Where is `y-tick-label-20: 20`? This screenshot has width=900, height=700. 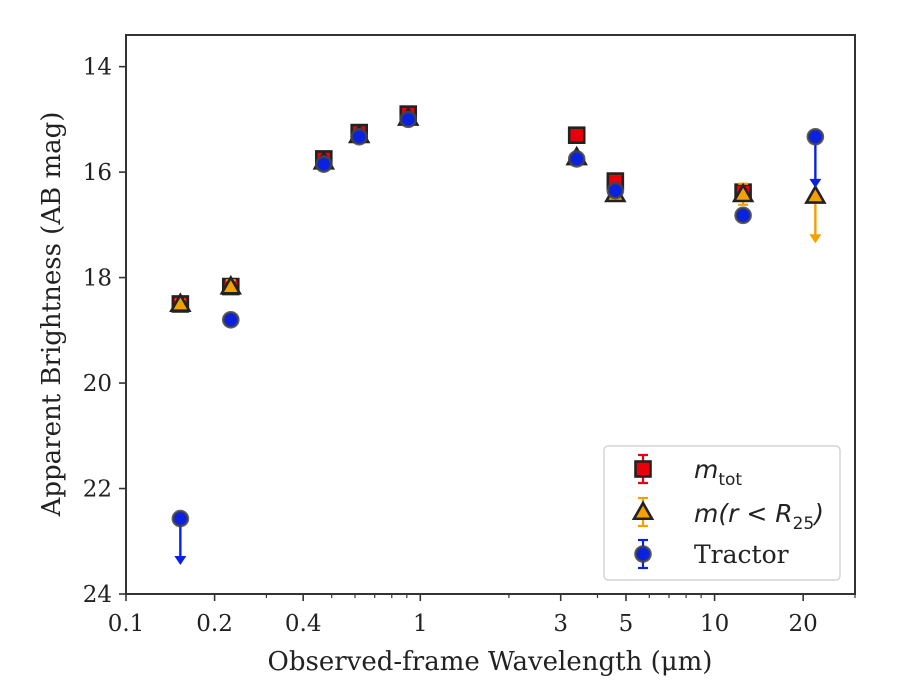
y-tick-label-20: 20 is located at coordinates (97, 384).